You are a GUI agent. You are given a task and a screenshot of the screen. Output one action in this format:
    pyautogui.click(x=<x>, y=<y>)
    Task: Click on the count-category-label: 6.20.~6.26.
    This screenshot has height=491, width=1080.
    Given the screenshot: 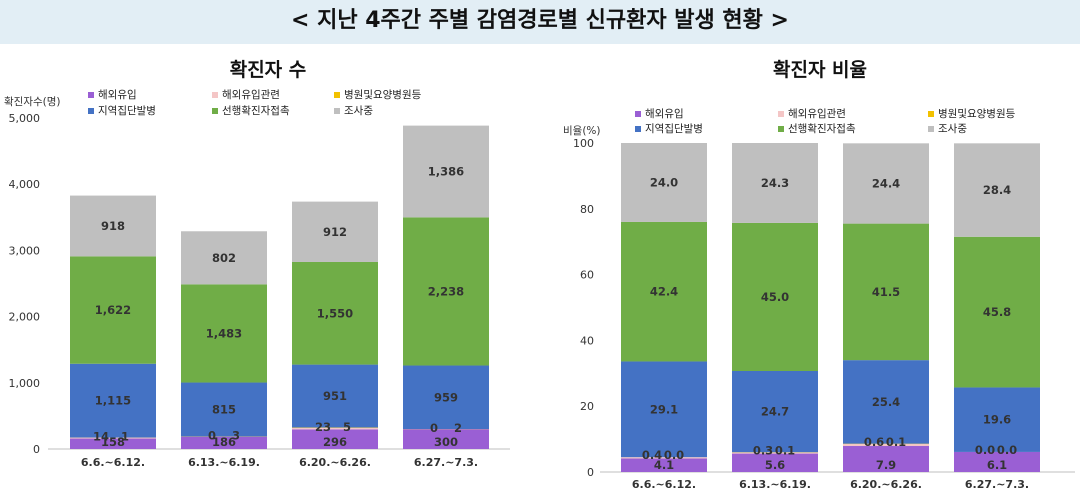 What is the action you would take?
    pyautogui.click(x=335, y=462)
    